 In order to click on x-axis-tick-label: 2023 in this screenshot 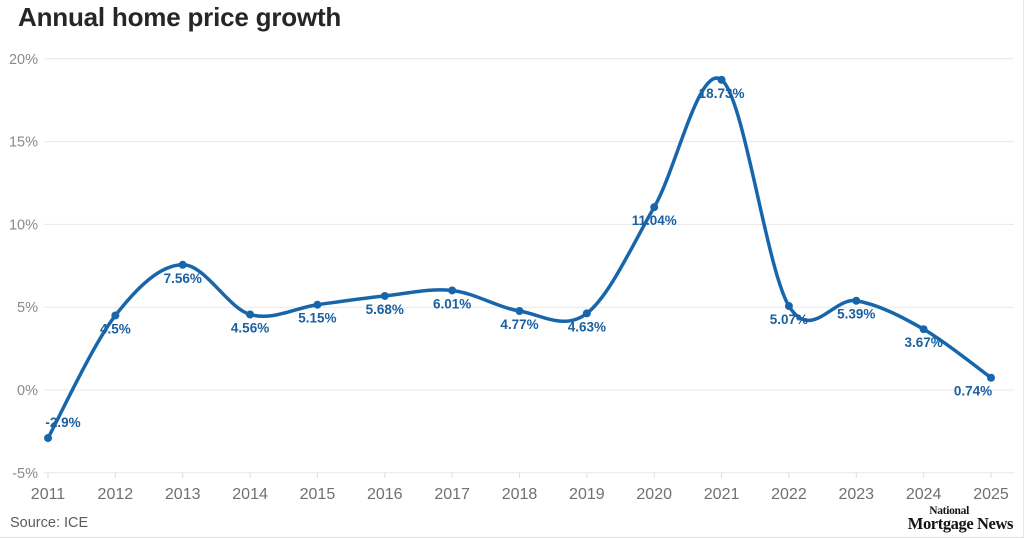, I will do `click(856, 494)`.